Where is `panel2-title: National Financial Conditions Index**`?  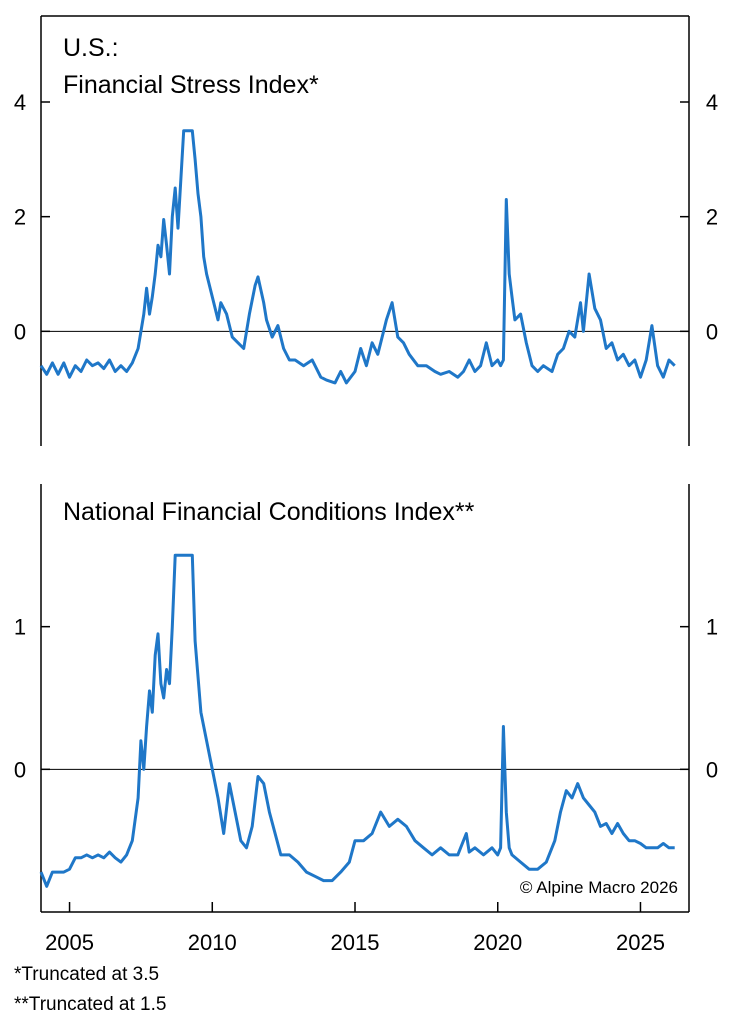
panel2-title: National Financial Conditions Index** is located at coordinates (269, 512).